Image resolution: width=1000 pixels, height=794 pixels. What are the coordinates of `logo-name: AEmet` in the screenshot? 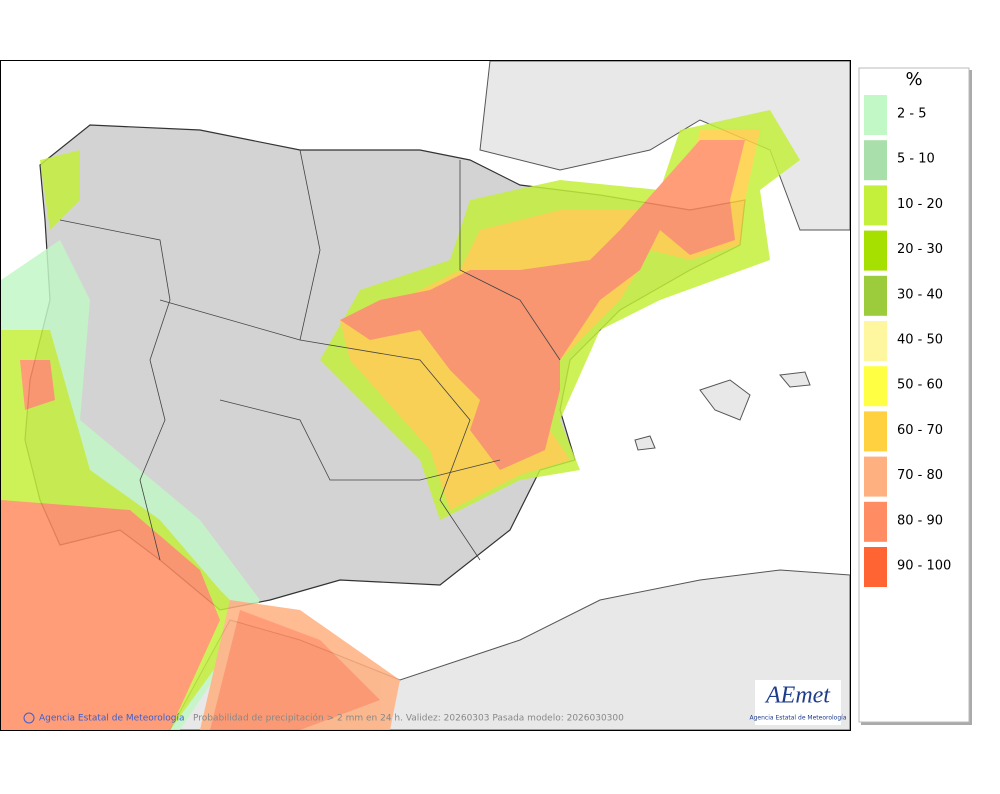 It's located at (797, 696).